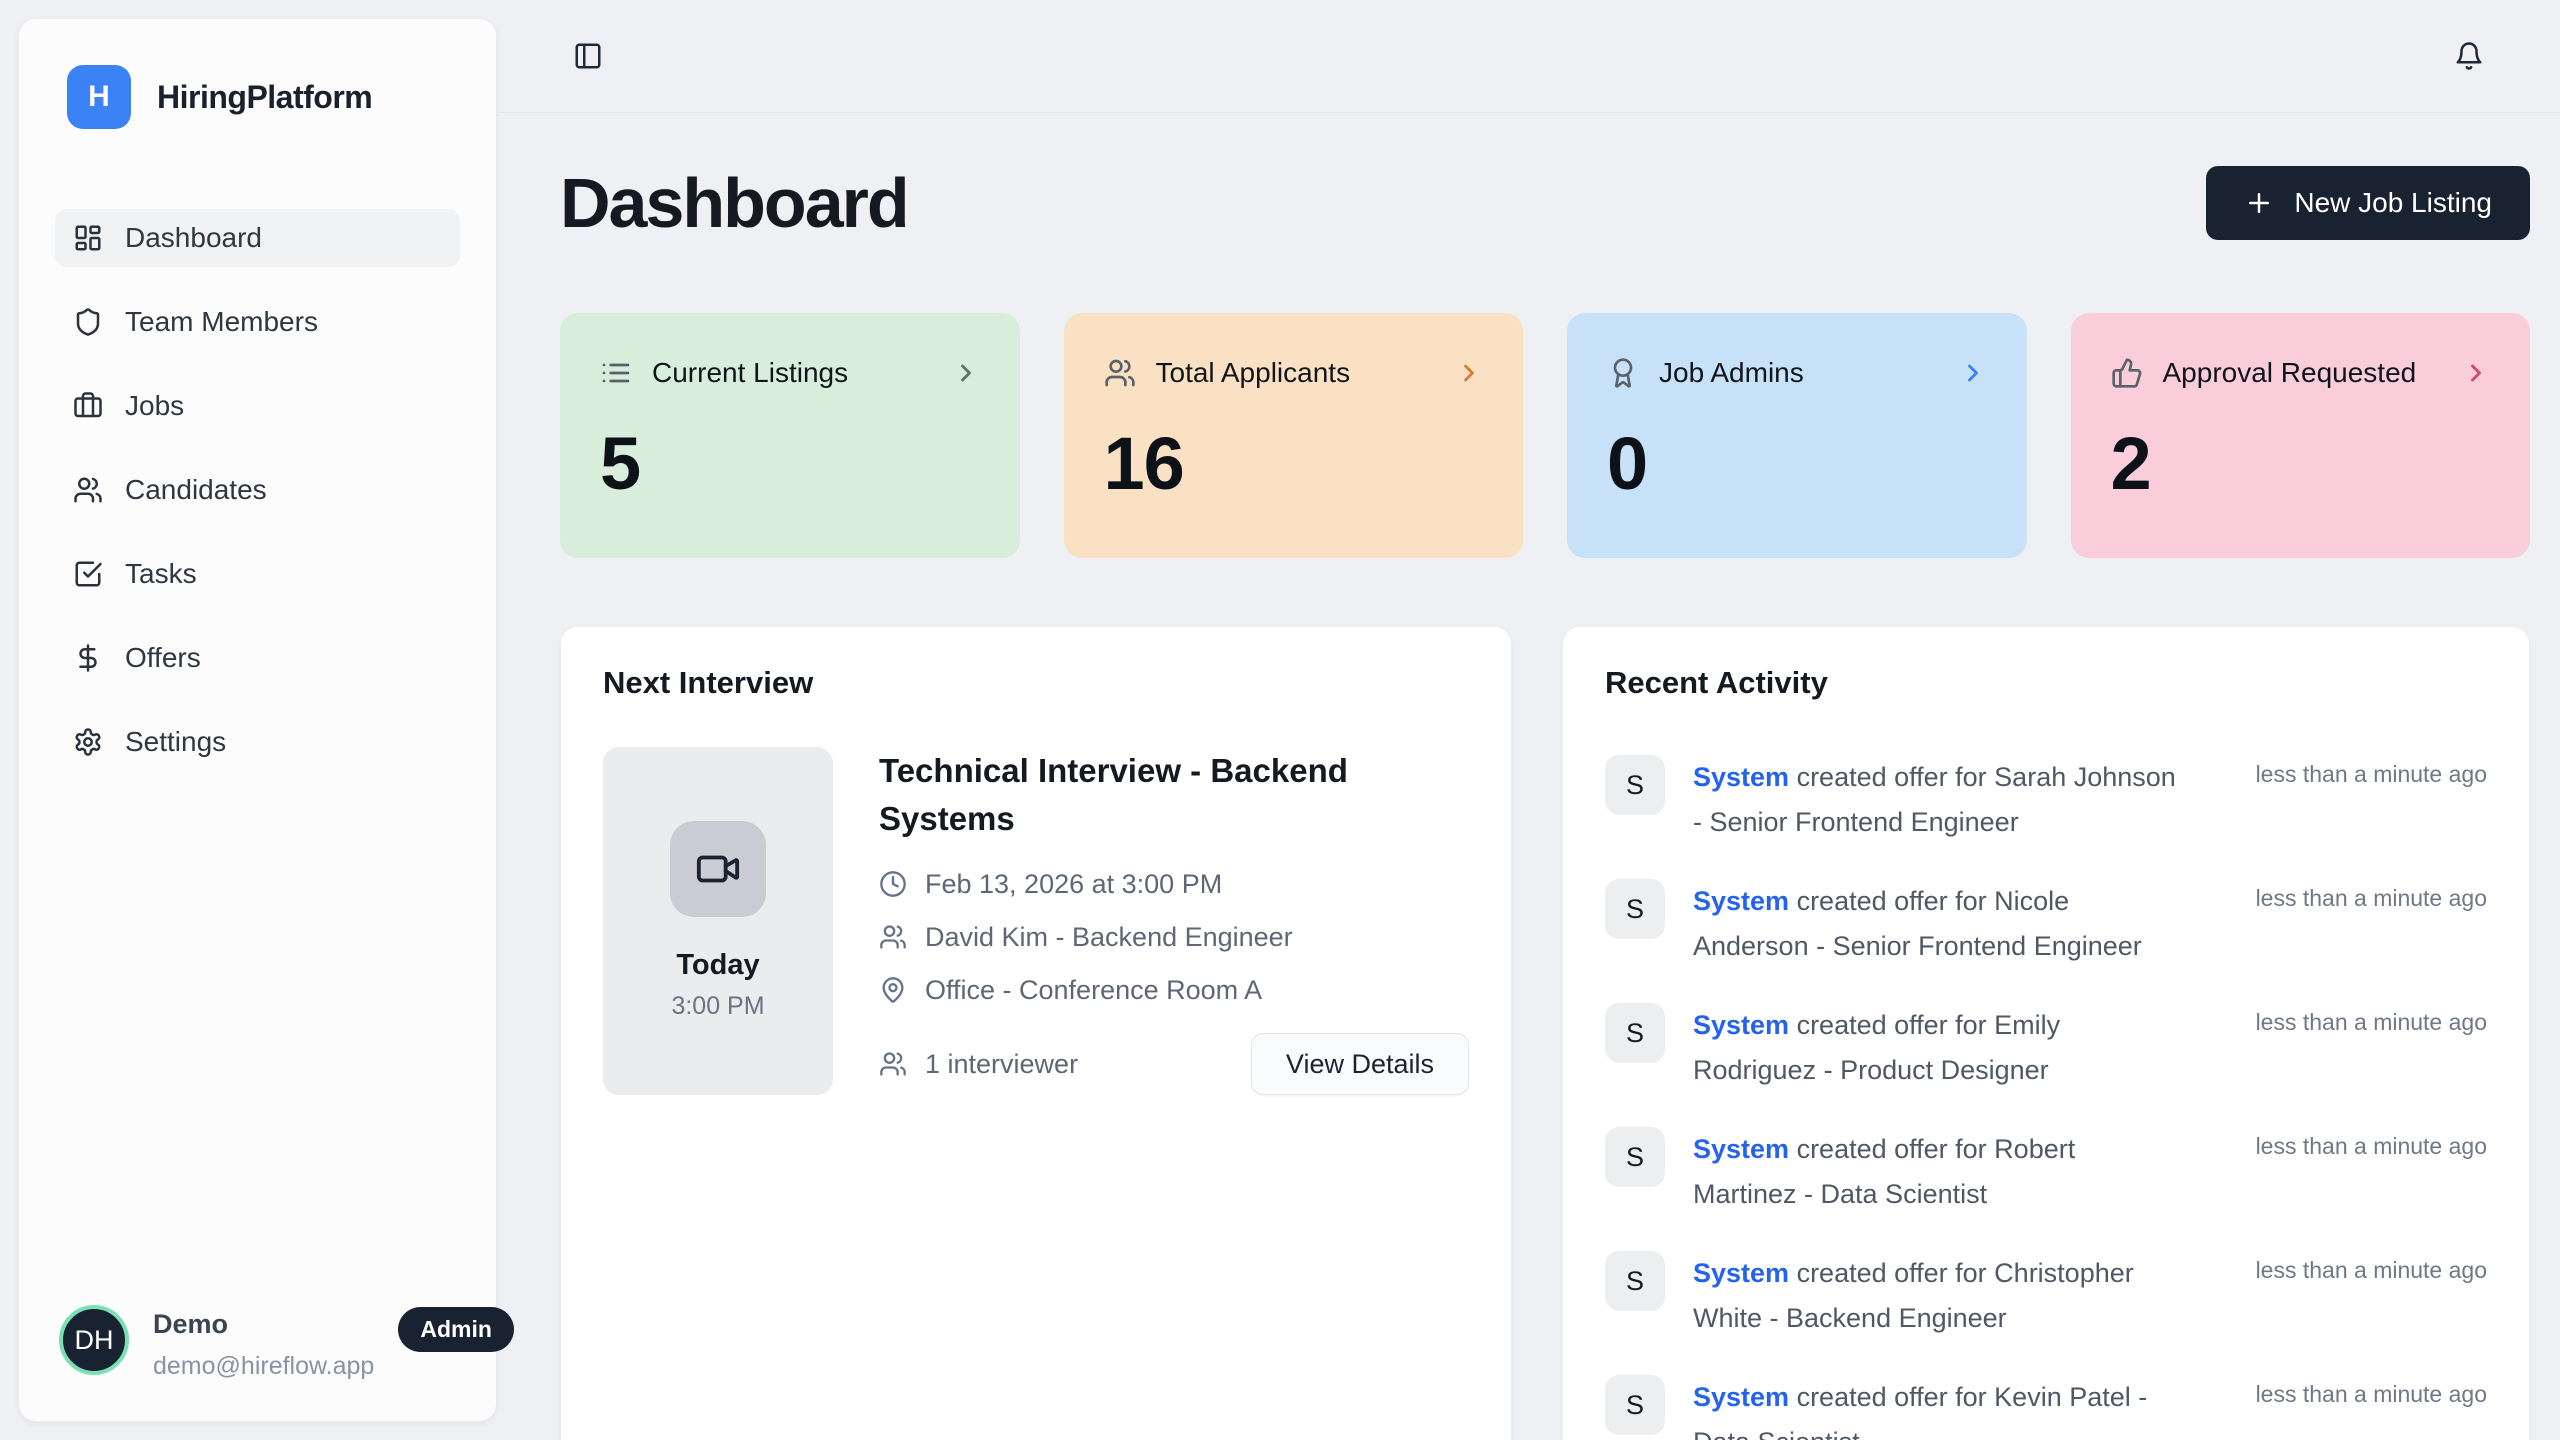 This screenshot has width=2560, height=1440. I want to click on stat-value: 2, so click(2131, 463).